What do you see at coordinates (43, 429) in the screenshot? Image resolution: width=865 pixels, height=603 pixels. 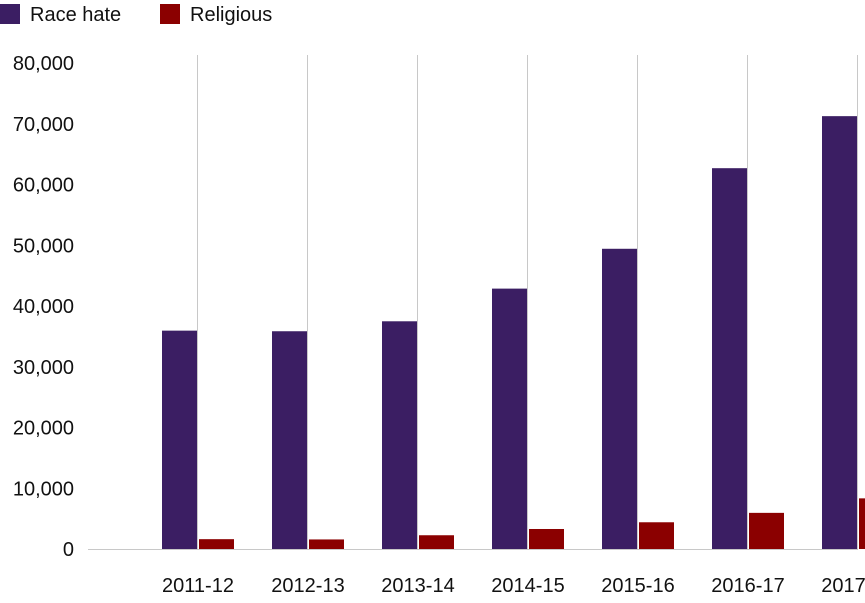 I see `y-tick-label: 20,000` at bounding box center [43, 429].